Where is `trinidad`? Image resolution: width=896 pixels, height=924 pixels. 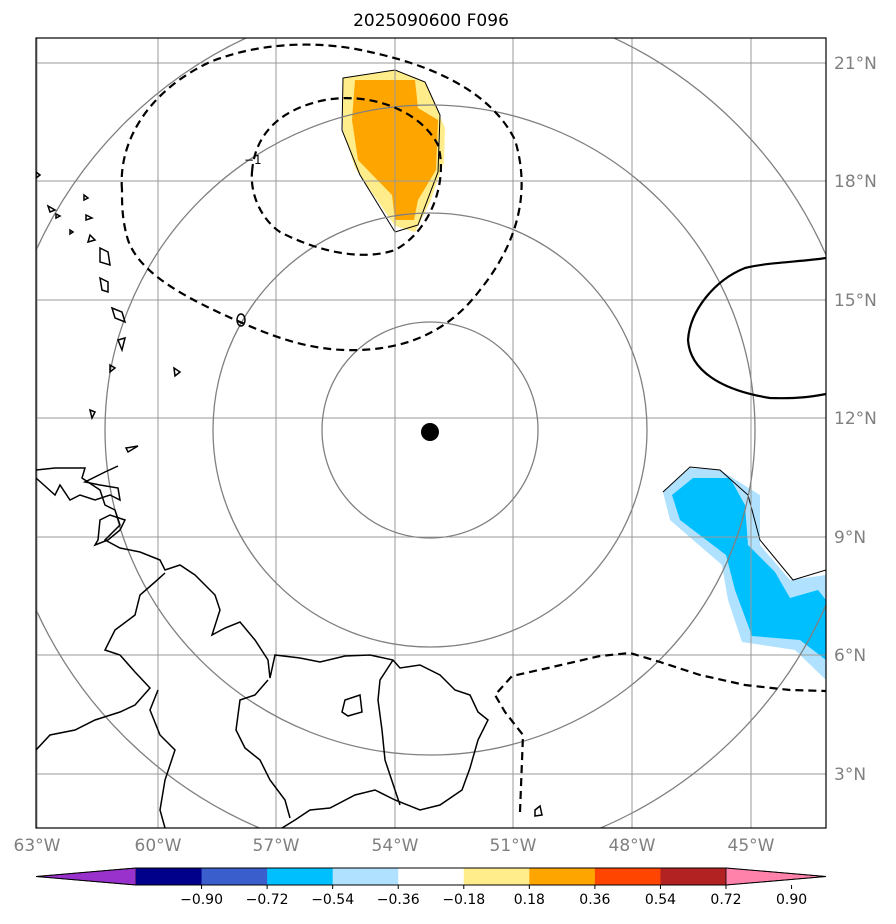 trinidad is located at coordinates (110, 530).